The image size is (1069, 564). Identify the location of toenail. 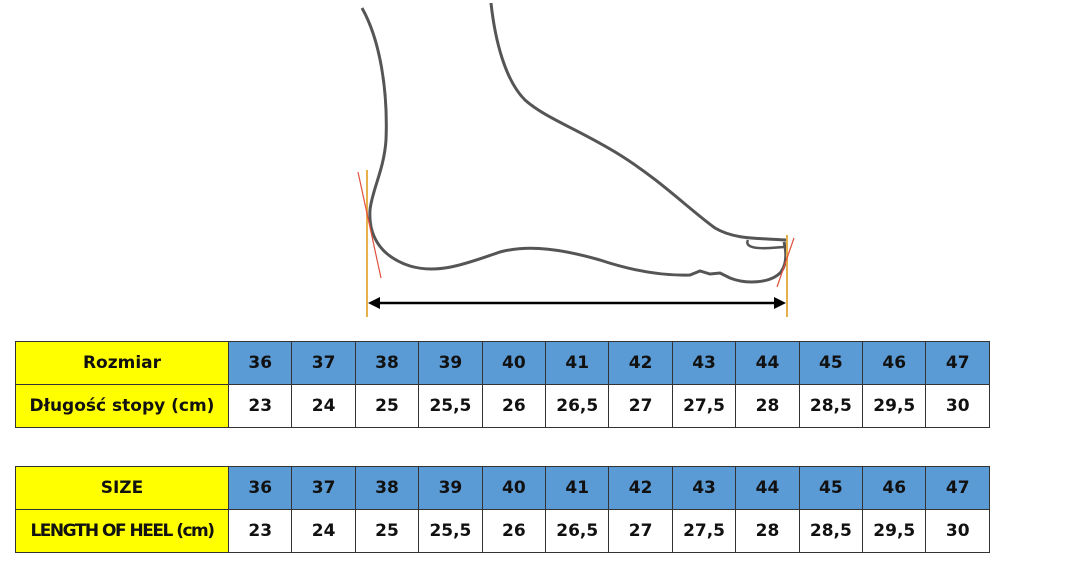
(765, 244).